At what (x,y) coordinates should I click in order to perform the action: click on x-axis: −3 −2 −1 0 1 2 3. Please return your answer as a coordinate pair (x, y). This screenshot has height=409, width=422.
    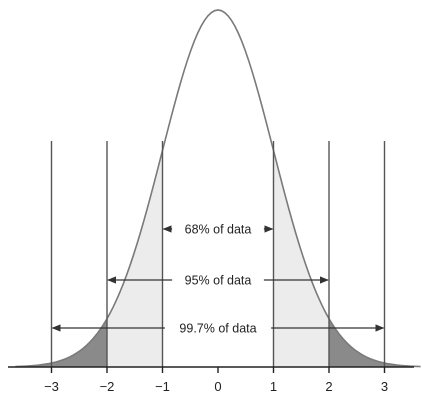
    Looking at the image, I should click on (211, 380).